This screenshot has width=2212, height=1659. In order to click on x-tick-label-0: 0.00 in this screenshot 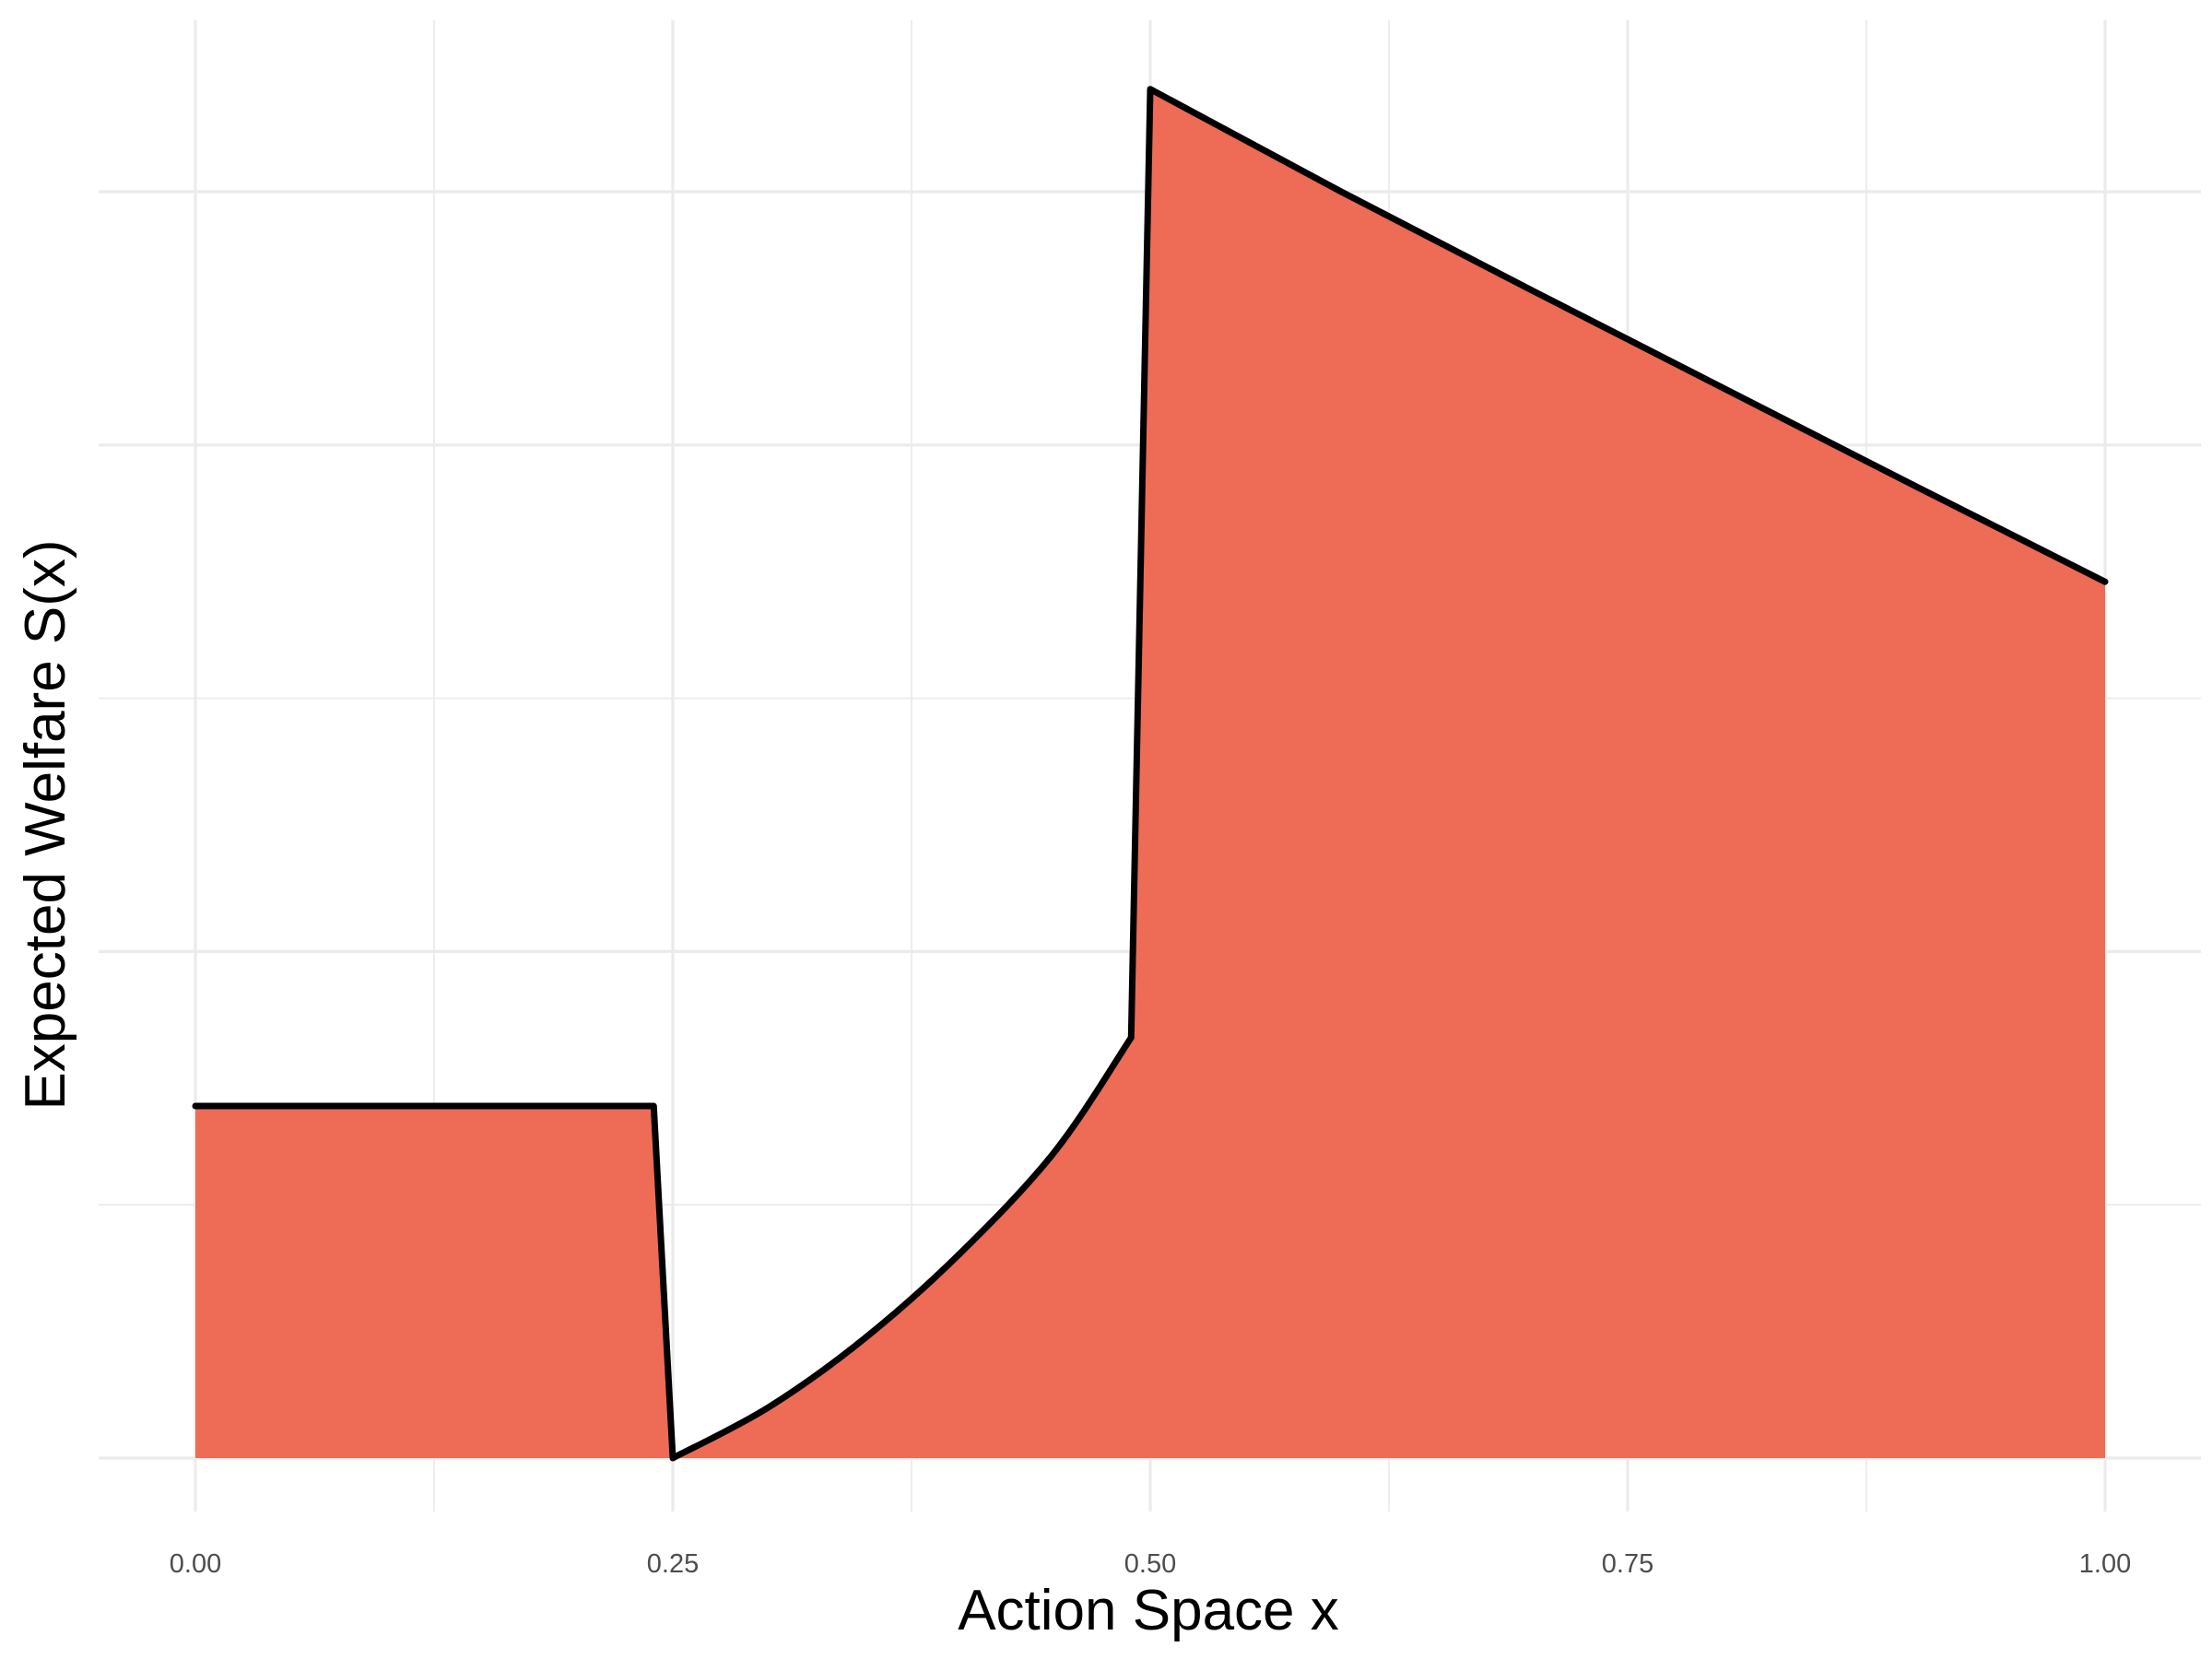, I will do `click(195, 1564)`.